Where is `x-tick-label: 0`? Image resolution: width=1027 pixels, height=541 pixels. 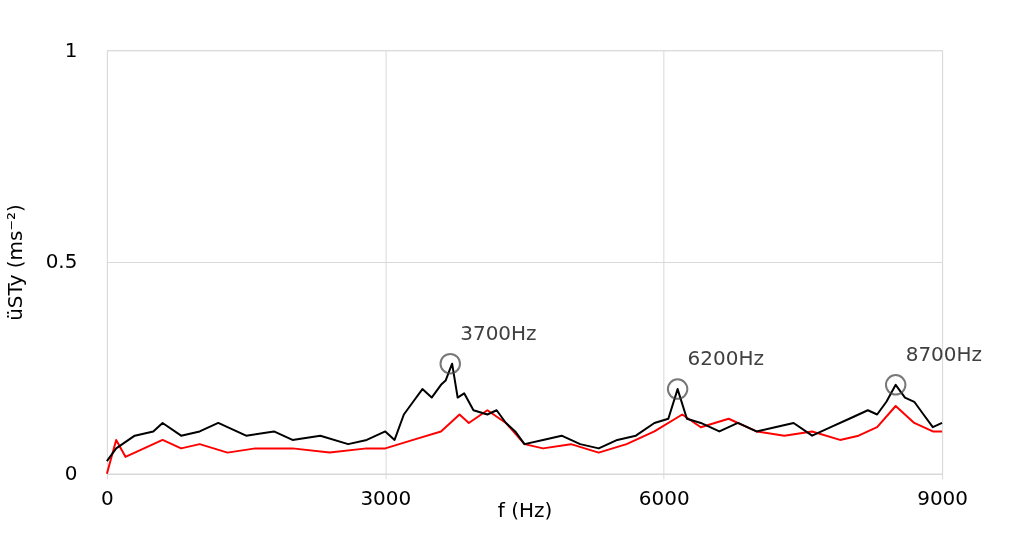 x-tick-label: 0 is located at coordinates (107, 498).